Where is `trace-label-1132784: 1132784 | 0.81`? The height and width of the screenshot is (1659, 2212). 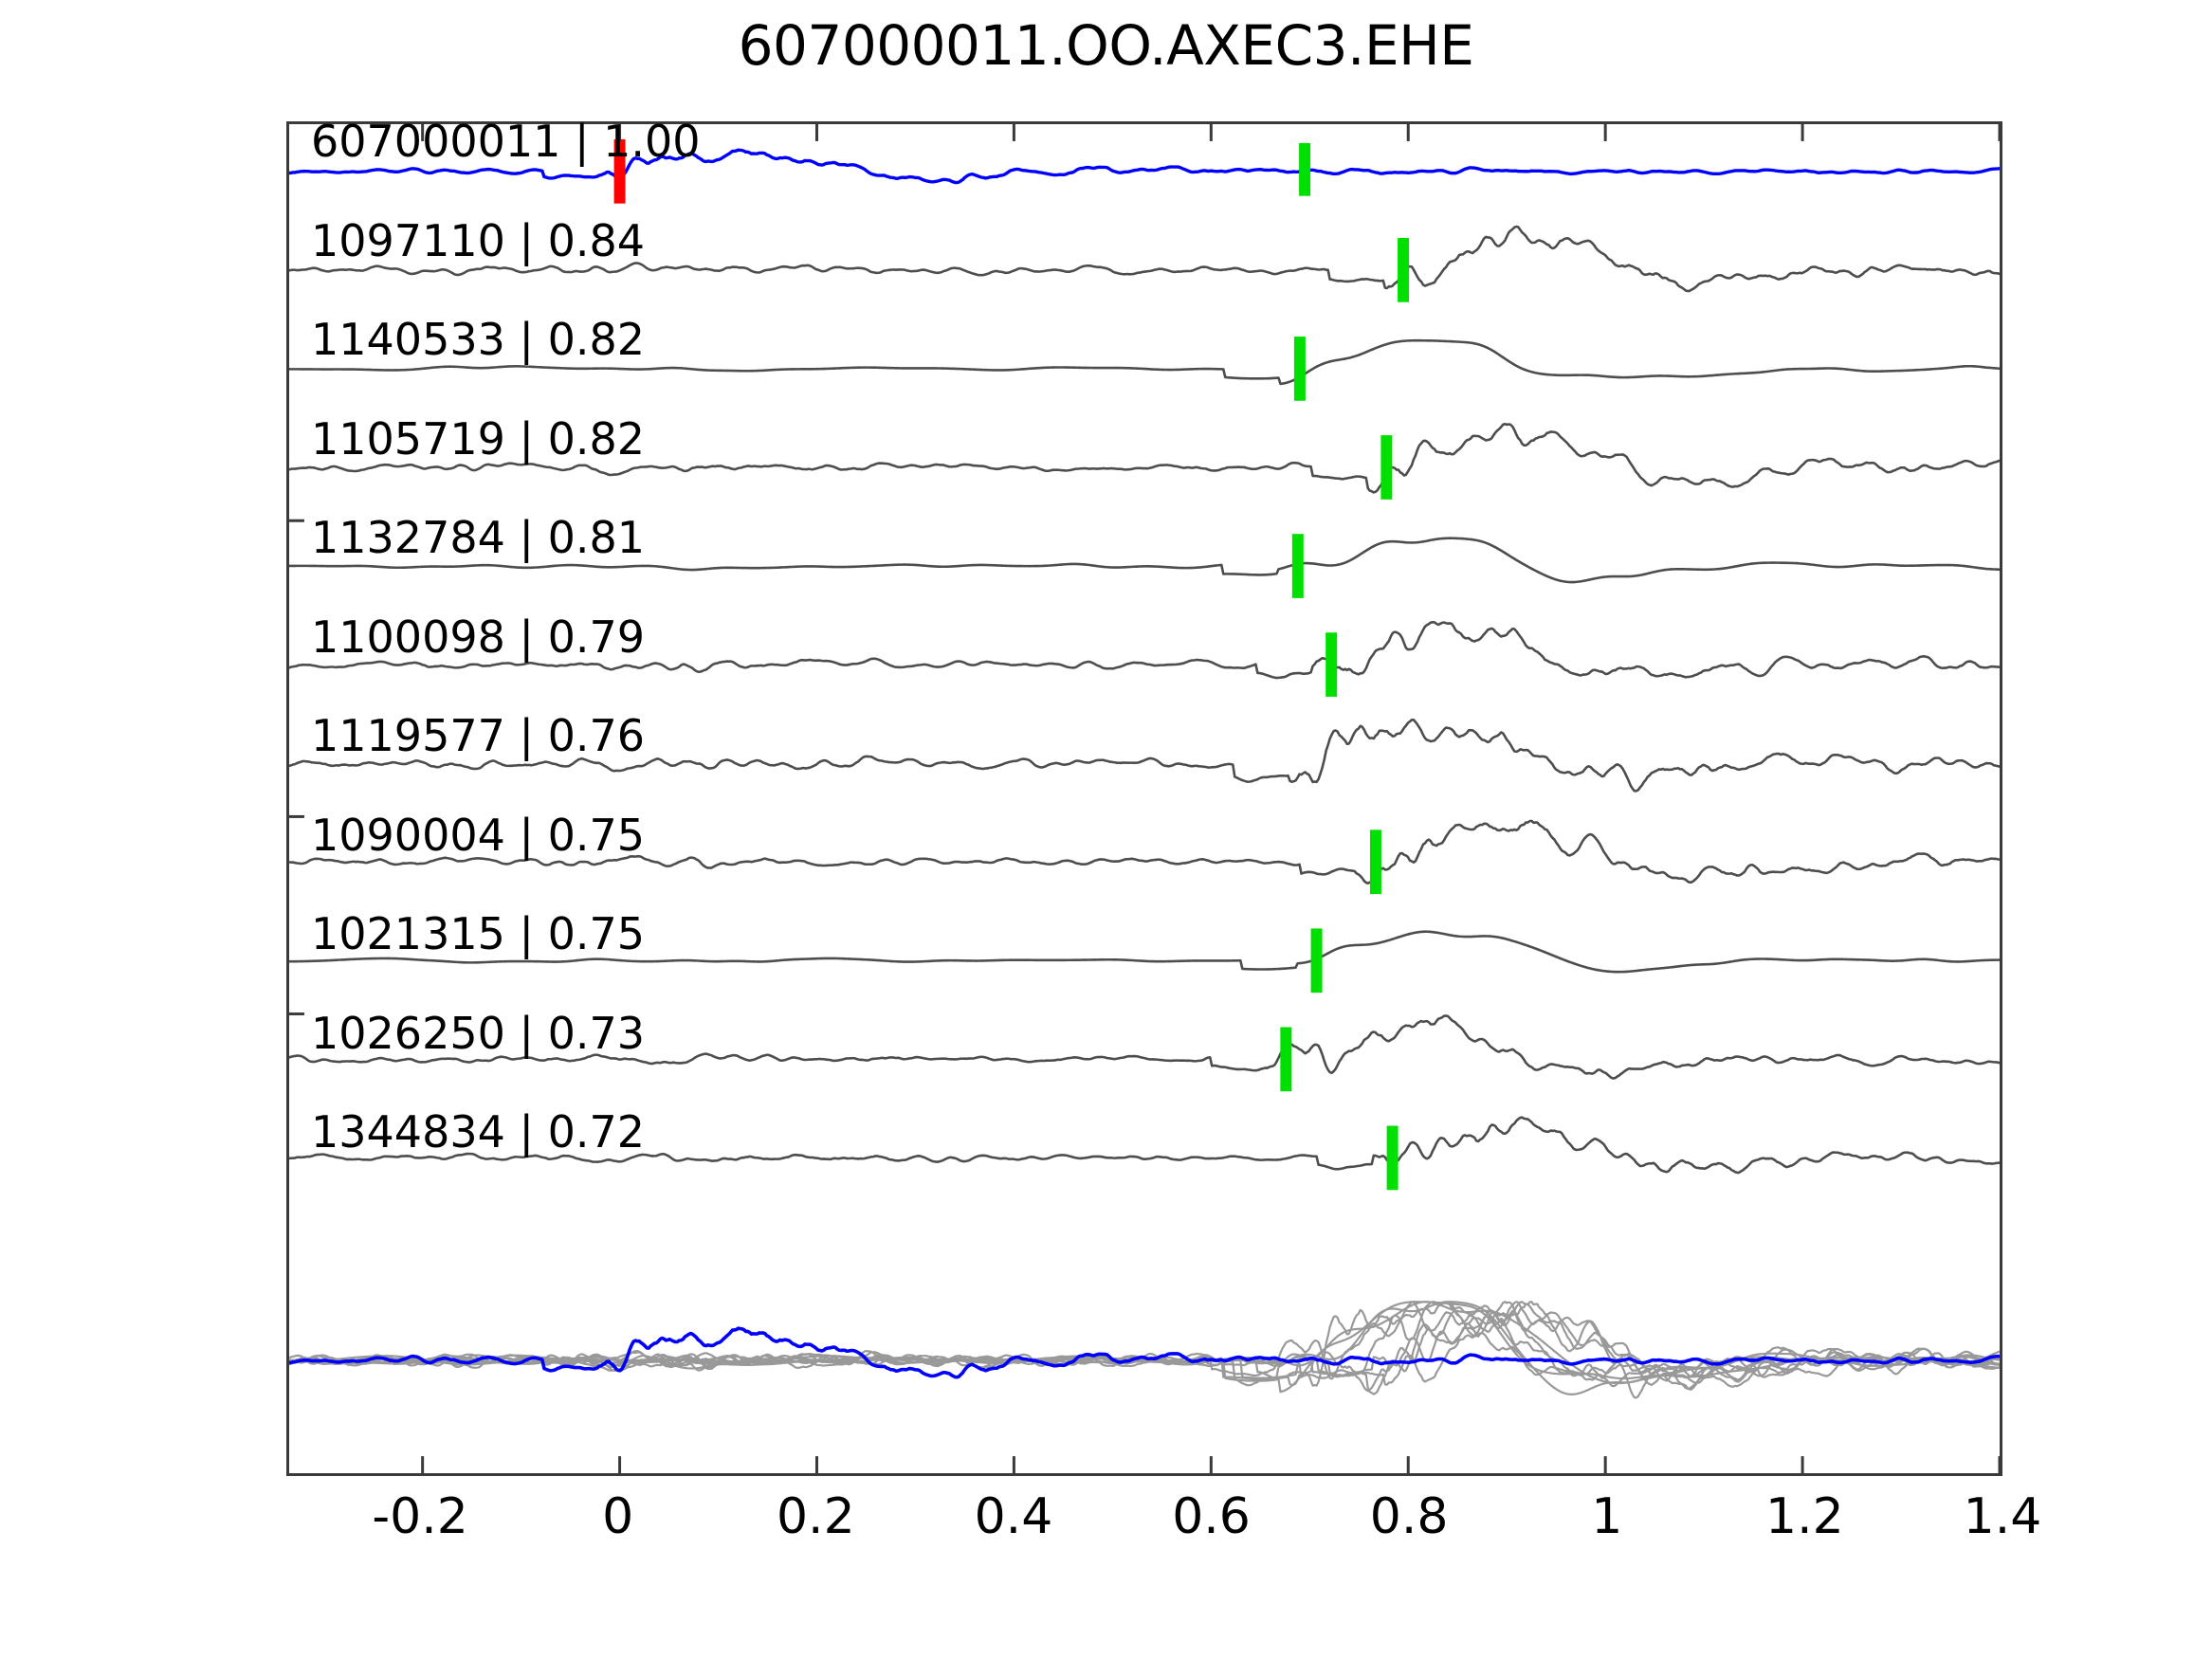
trace-label-1132784: 1132784 | 0.81 is located at coordinates (478, 537).